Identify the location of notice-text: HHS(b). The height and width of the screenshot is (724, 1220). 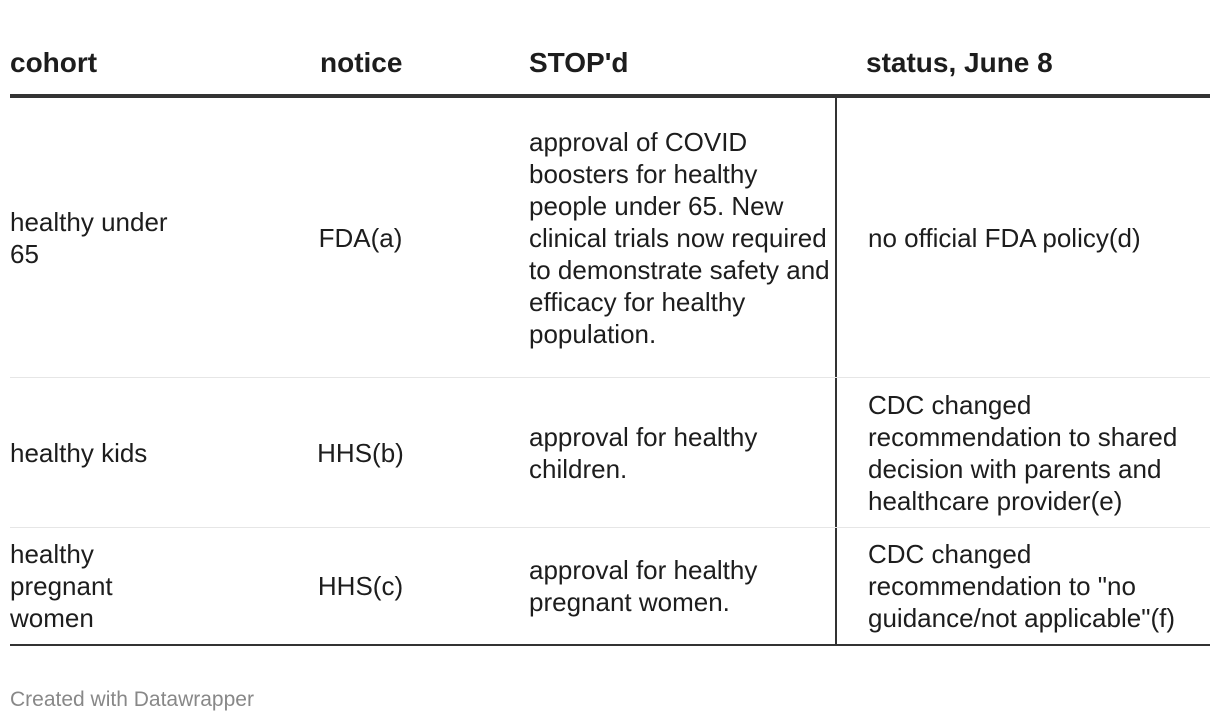
(360, 452).